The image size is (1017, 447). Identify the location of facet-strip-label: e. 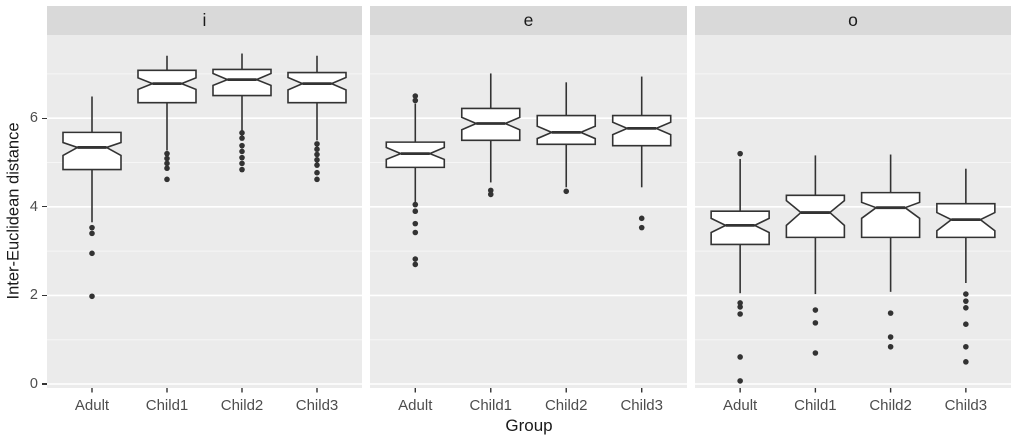
(528, 20).